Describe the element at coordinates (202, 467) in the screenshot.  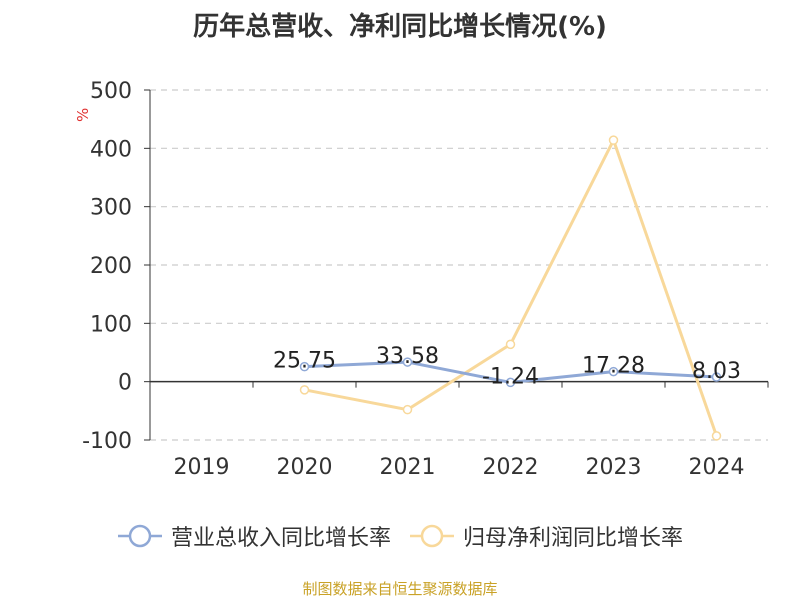
I see `x-tick-label: 2019` at that location.